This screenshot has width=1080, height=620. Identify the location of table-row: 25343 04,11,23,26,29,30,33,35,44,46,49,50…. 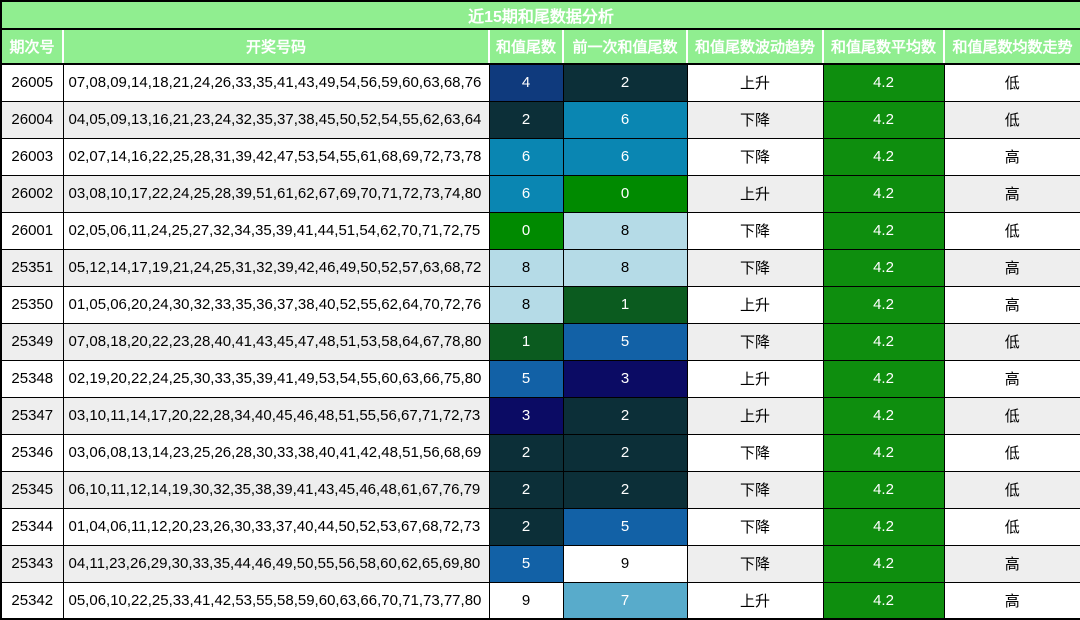
(540, 563).